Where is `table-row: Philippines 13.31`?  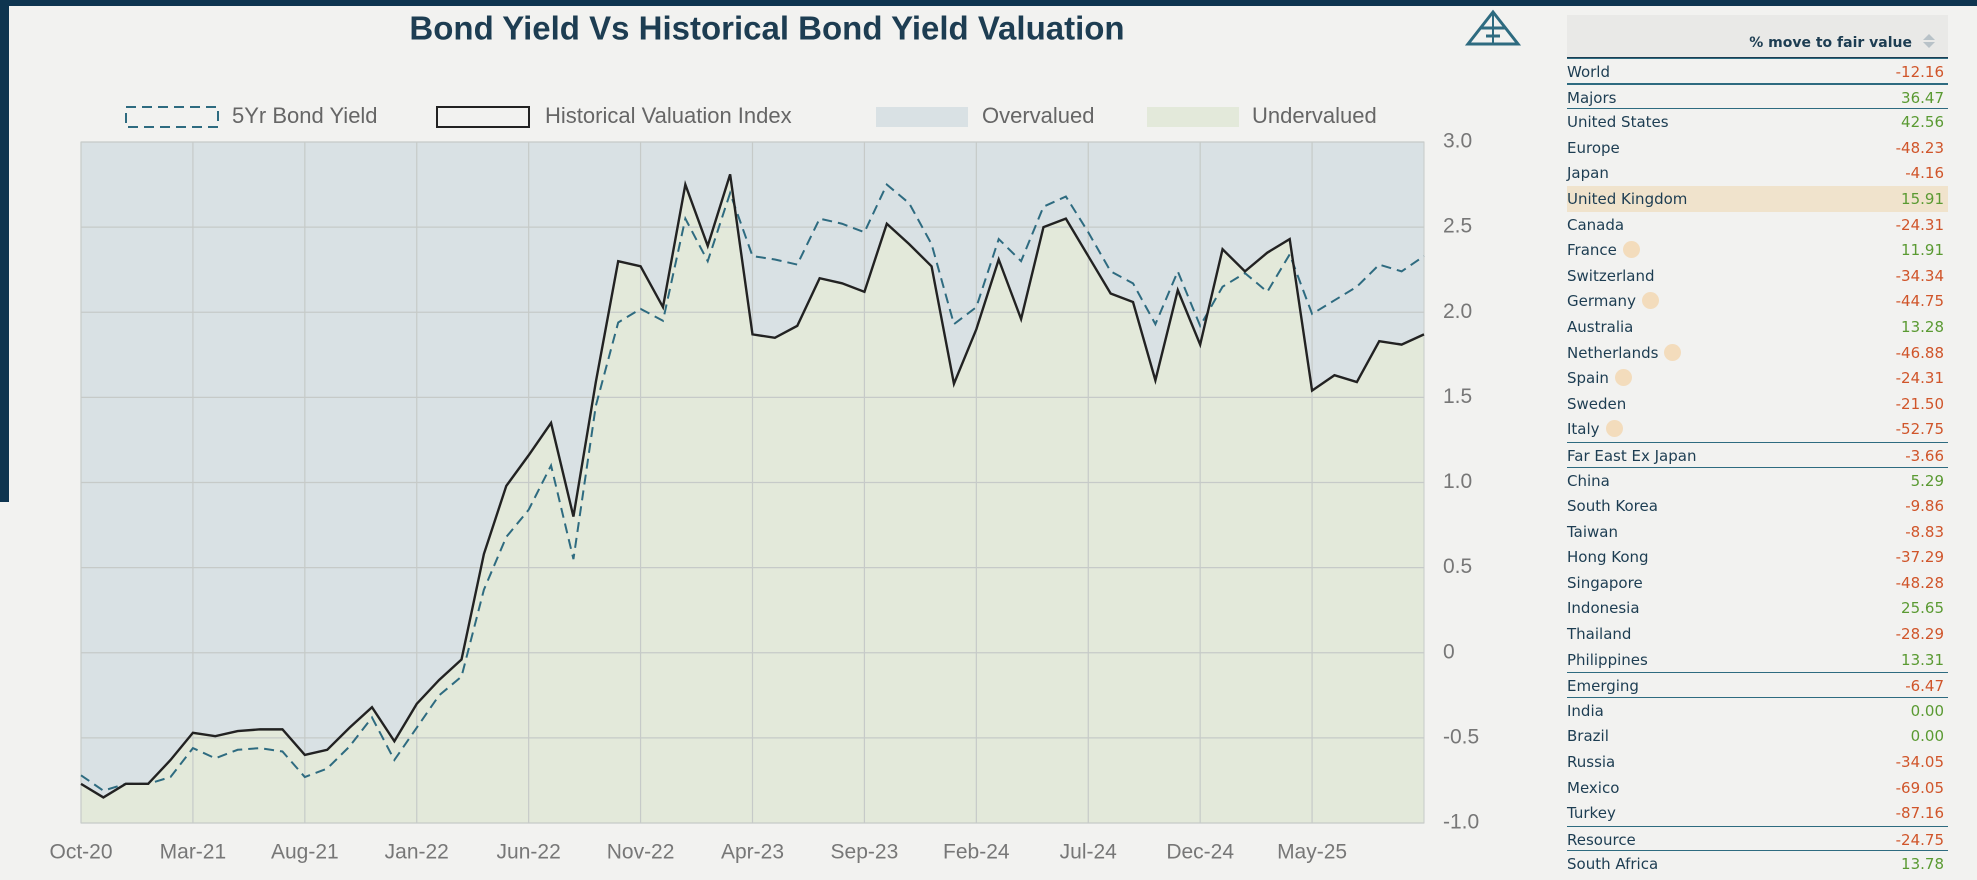
table-row: Philippines 13.31 is located at coordinates (1757, 660).